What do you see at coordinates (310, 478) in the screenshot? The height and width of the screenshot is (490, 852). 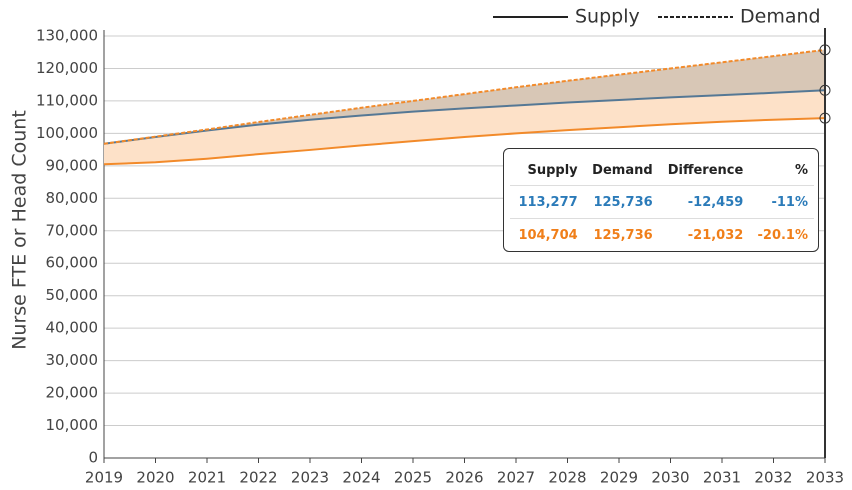 I see `x-tick-label: 2023` at bounding box center [310, 478].